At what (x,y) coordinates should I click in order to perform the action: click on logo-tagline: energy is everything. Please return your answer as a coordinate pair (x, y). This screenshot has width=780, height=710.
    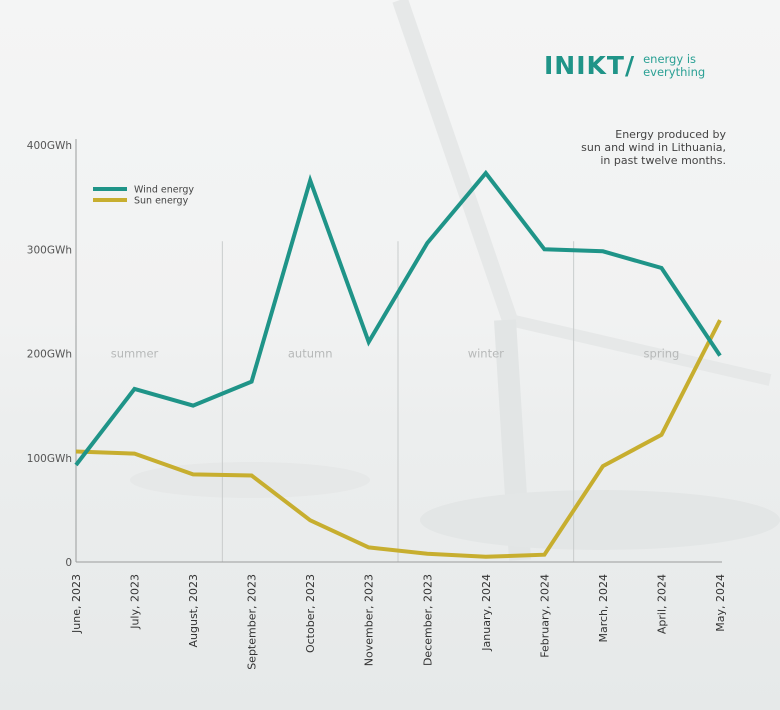
    Looking at the image, I should click on (674, 65).